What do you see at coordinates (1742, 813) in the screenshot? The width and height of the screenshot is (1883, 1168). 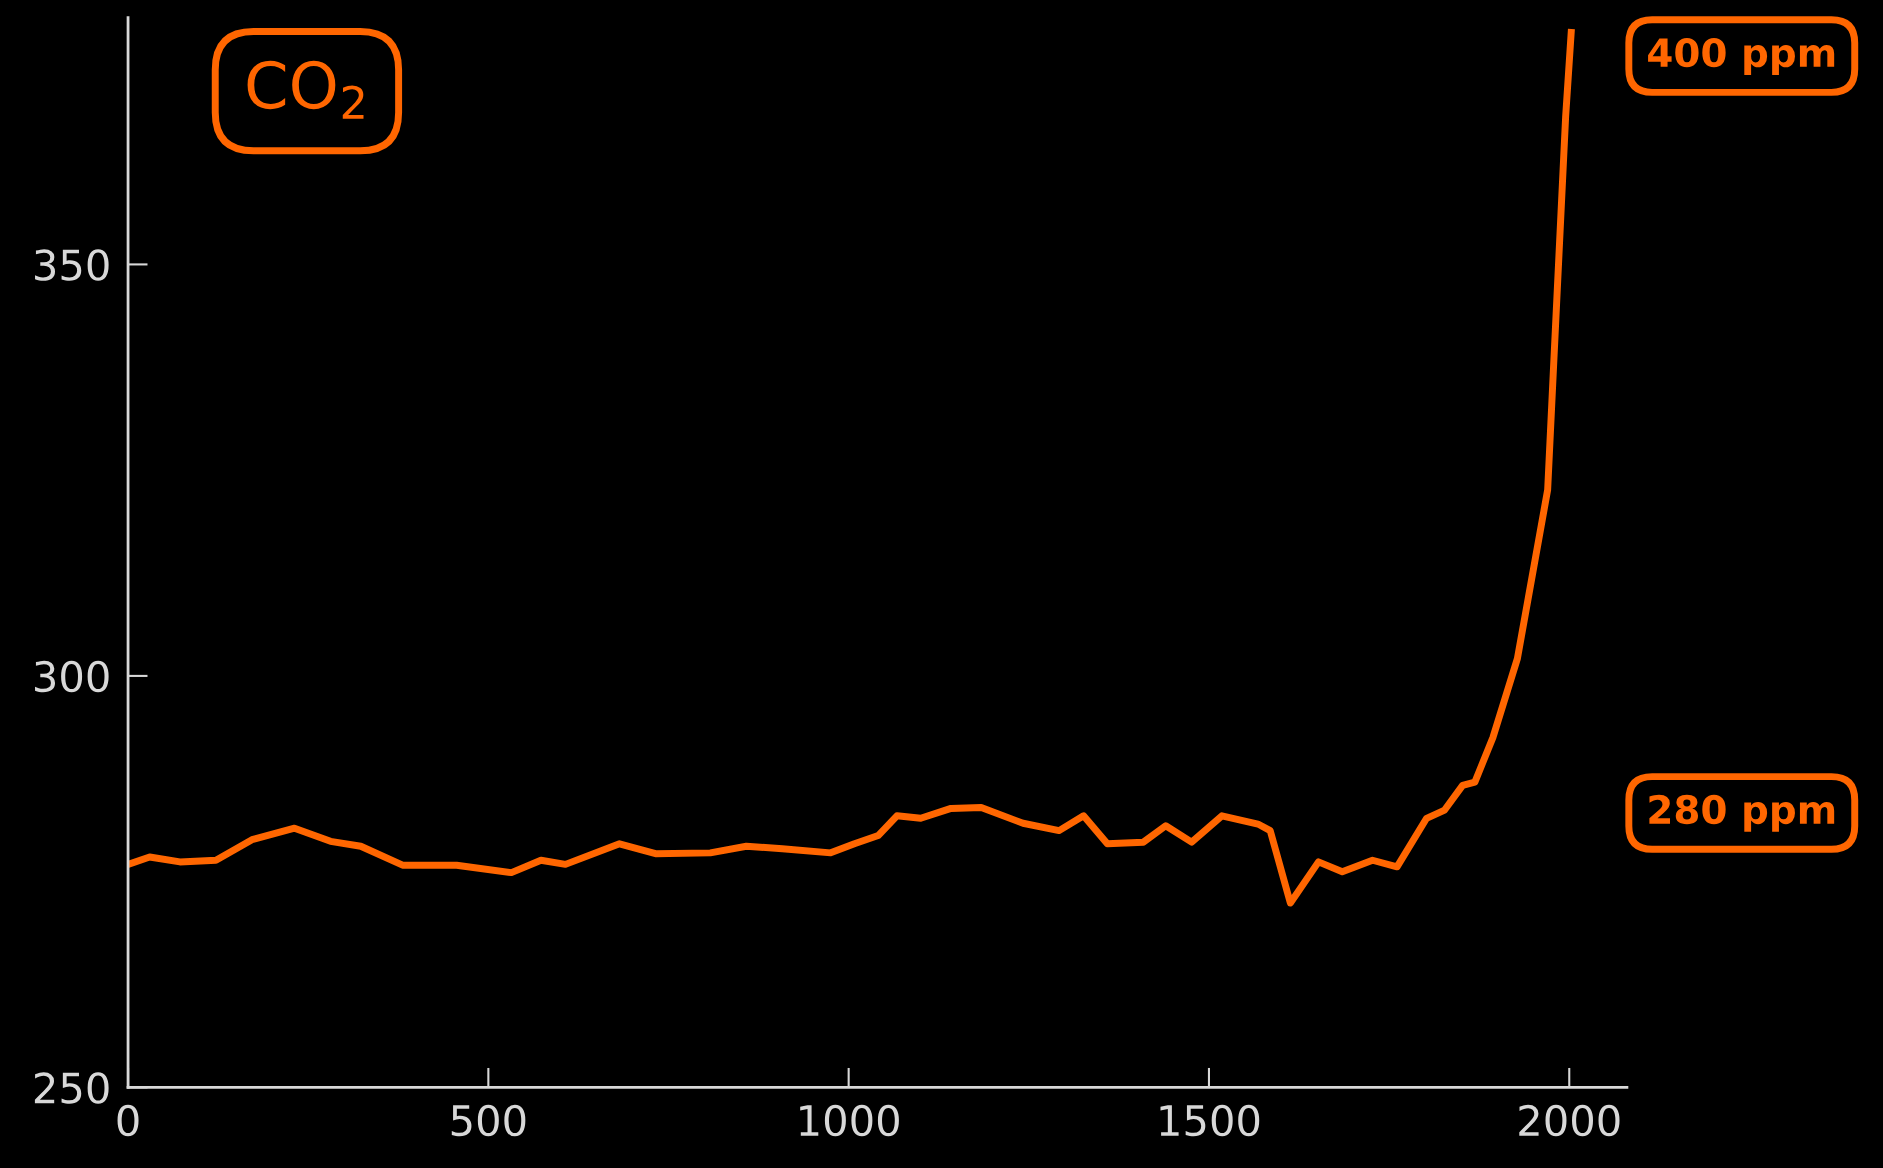 I see `text: 280 ppm` at bounding box center [1742, 813].